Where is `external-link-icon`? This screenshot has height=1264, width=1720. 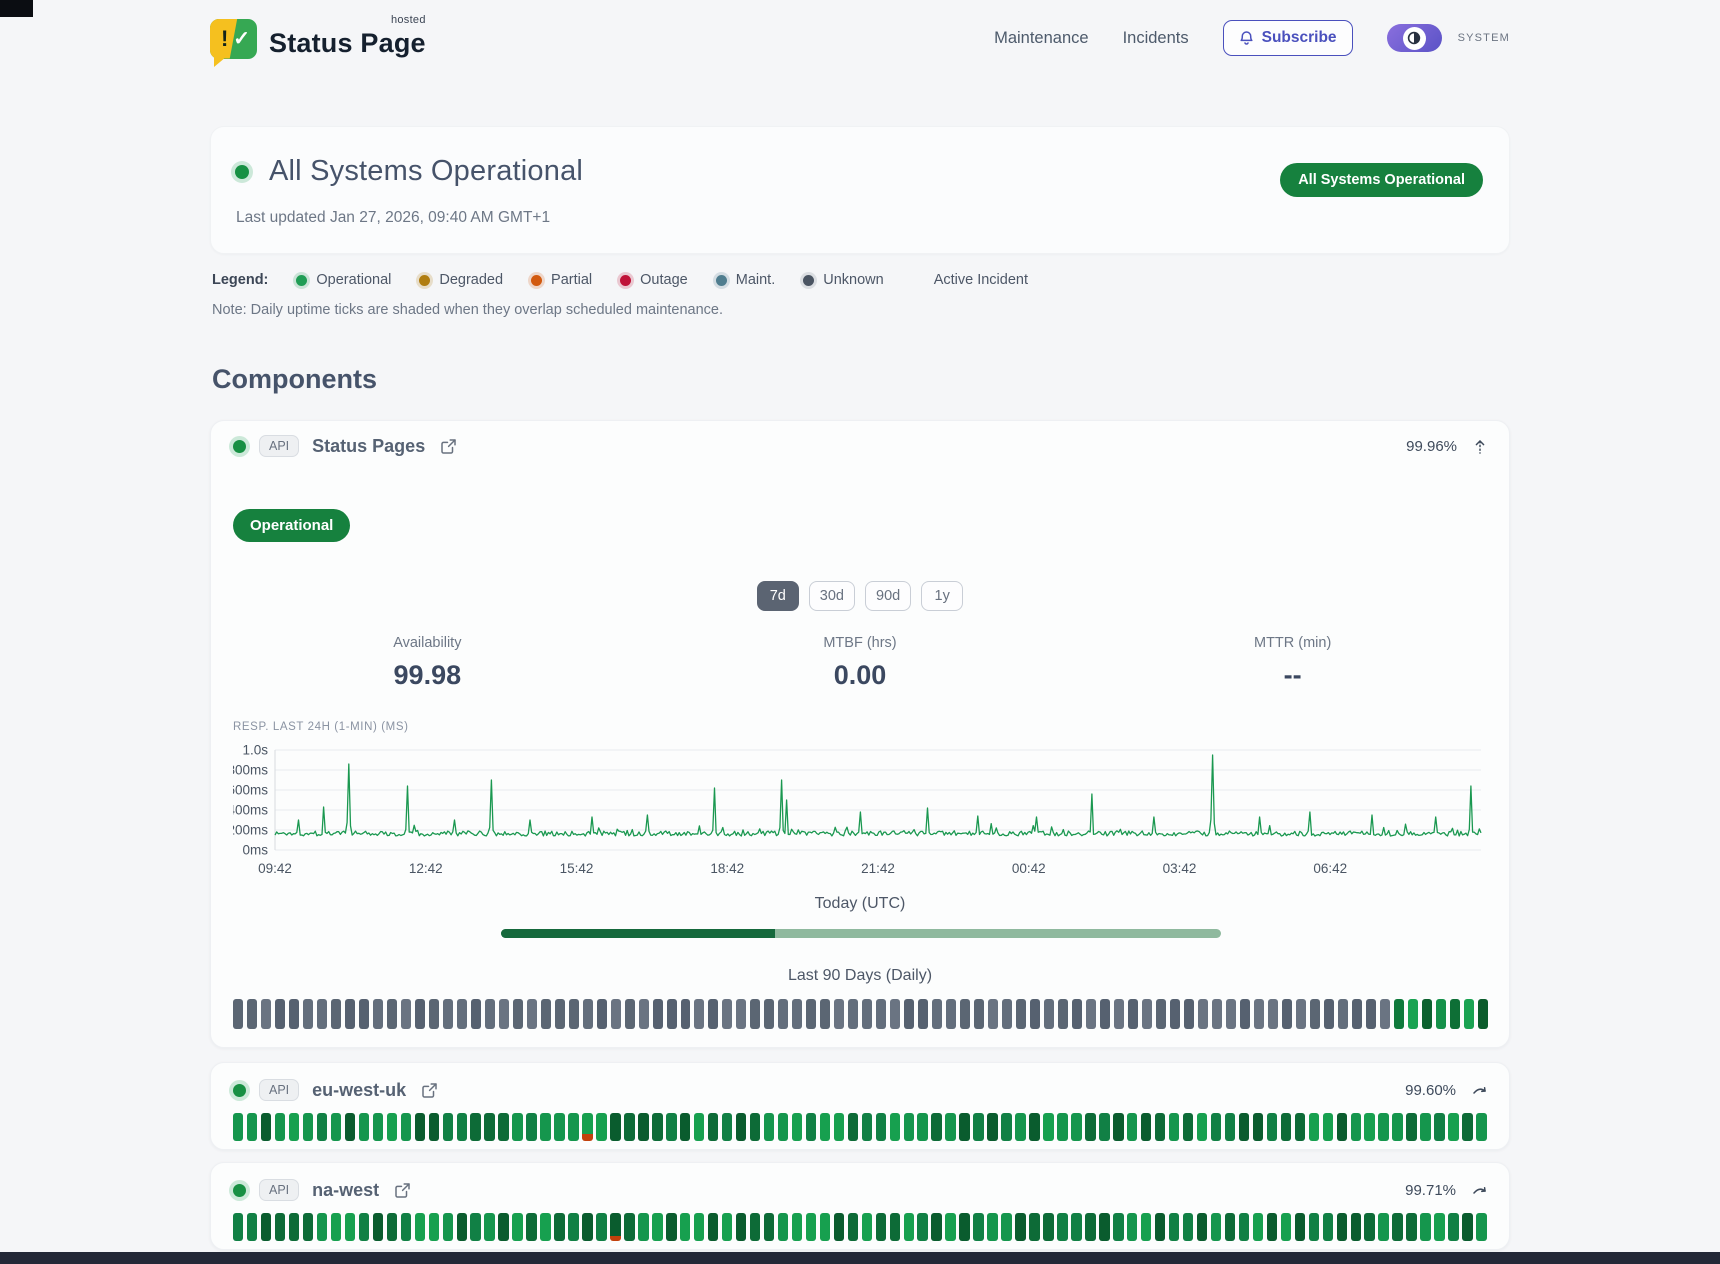
external-link-icon is located at coordinates (429, 1090).